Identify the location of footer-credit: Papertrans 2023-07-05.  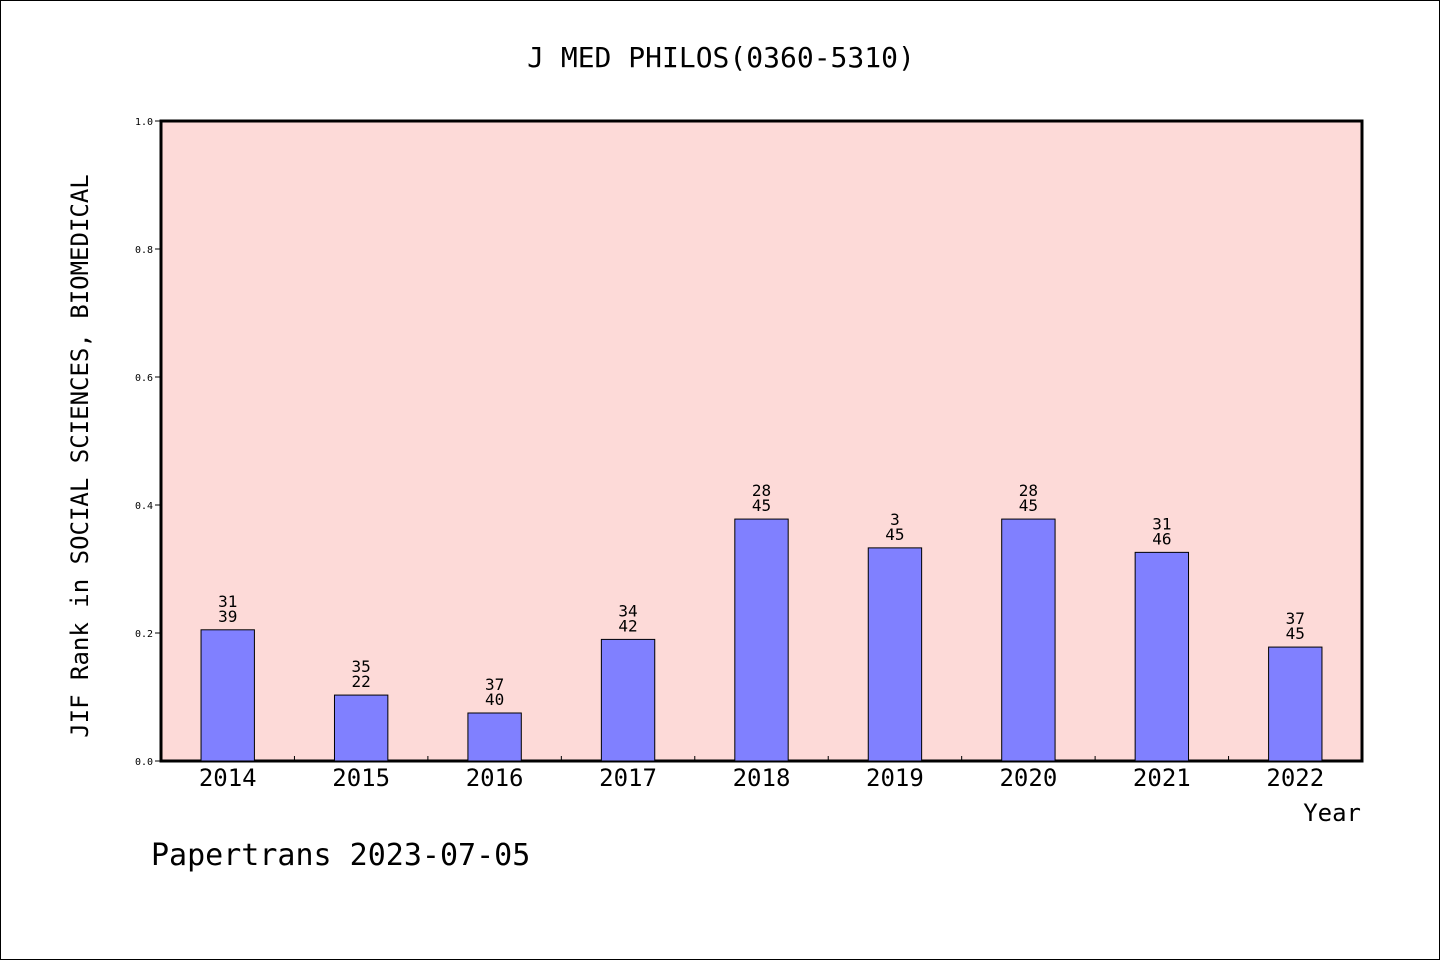
(340, 855).